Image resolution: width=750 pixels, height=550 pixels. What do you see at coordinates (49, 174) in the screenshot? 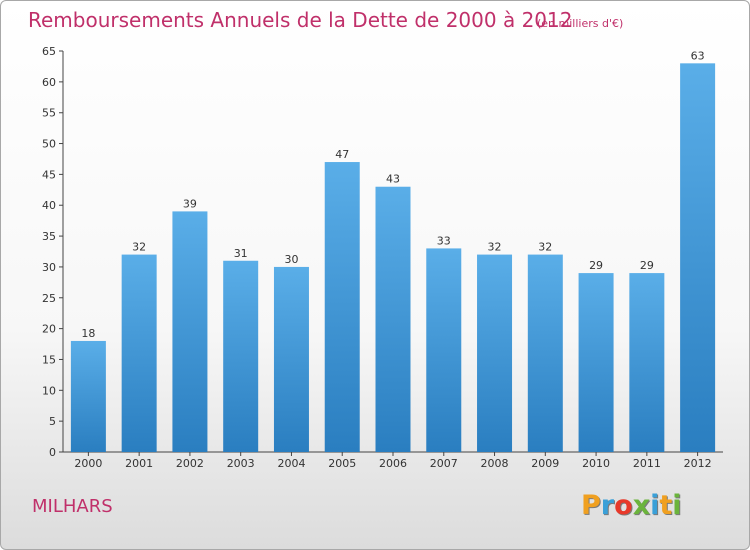
I see `y-tick-label: 45` at bounding box center [49, 174].